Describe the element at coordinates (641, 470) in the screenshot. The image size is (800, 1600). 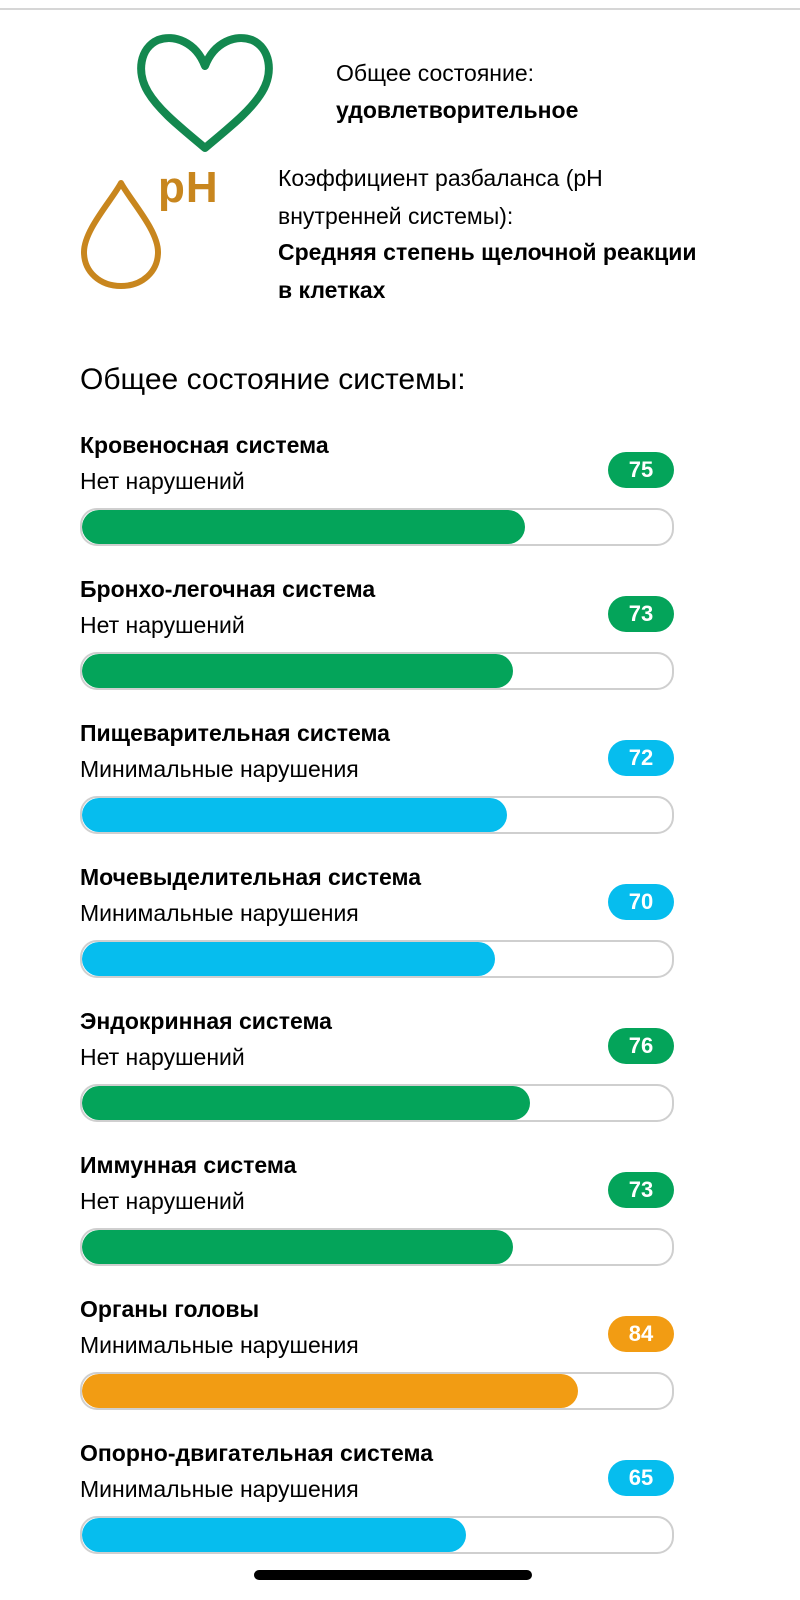
I see `score-badge: 75` at that location.